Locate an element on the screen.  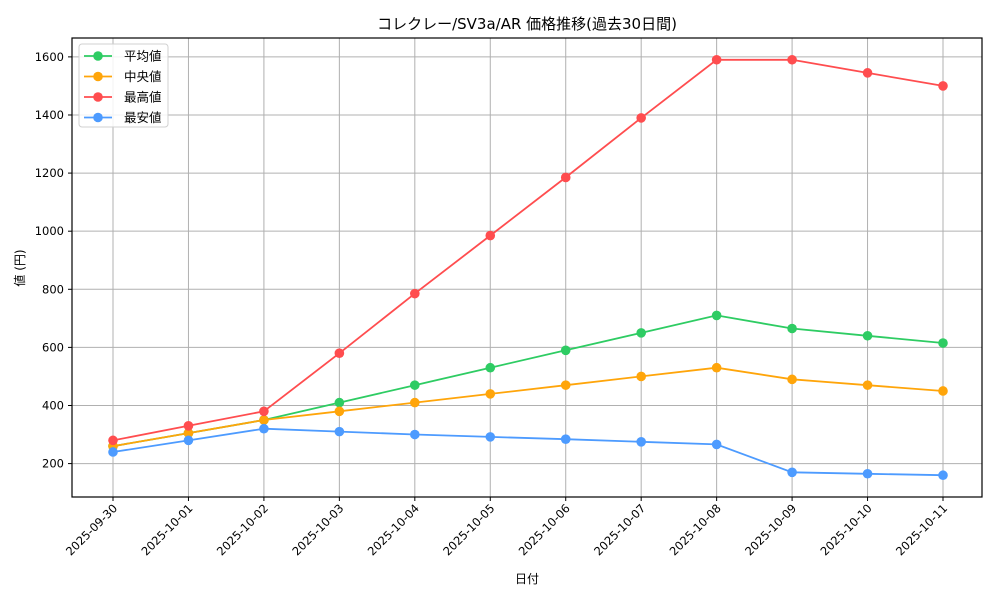
y-axis-ticks: 200 400 600 800 1000 1200 1400 1600 is located at coordinates (53, 260).